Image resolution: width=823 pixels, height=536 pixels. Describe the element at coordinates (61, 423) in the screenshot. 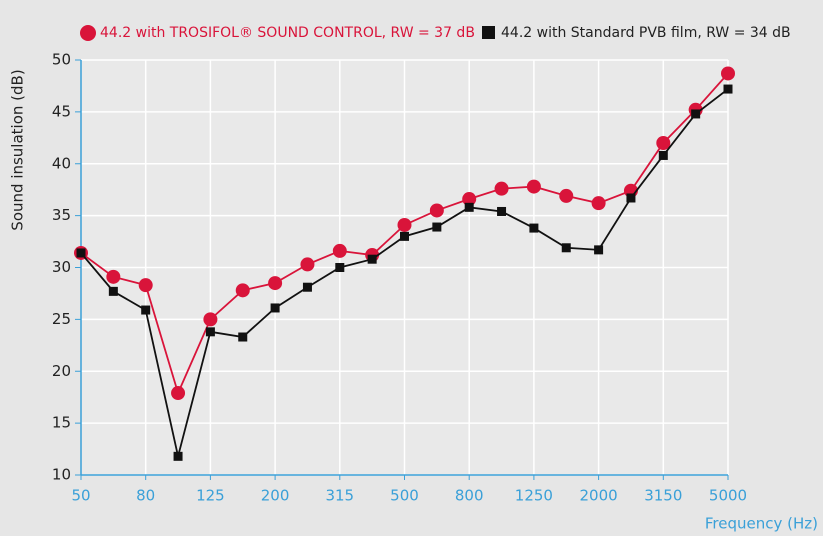

I see `y-tick-label: 15` at that location.